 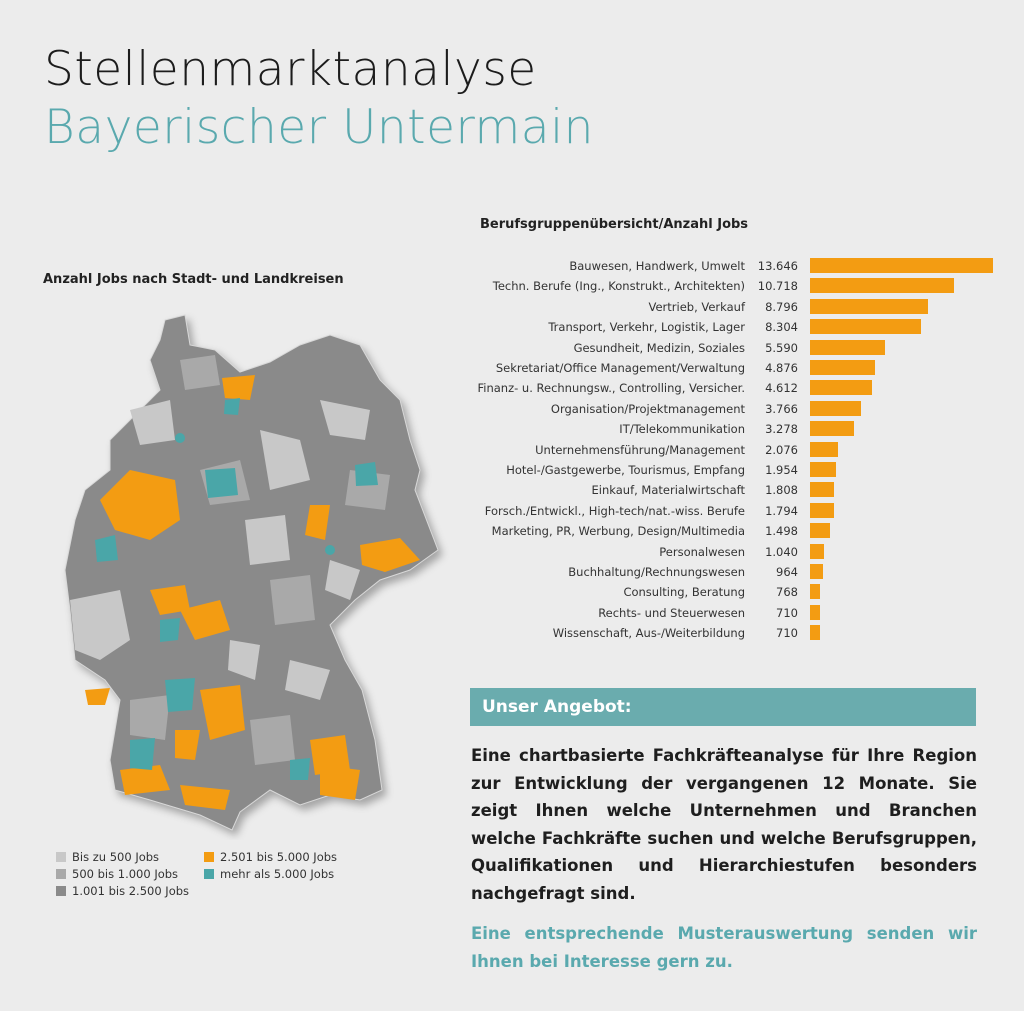 I want to click on orange-districts, so click(x=252, y=592).